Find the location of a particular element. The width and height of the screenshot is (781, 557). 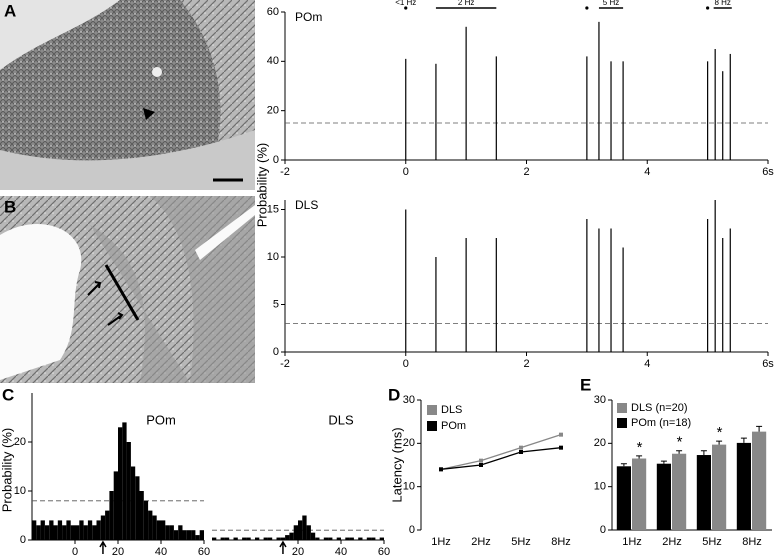

onset-arrow is located at coordinates (283, 547).